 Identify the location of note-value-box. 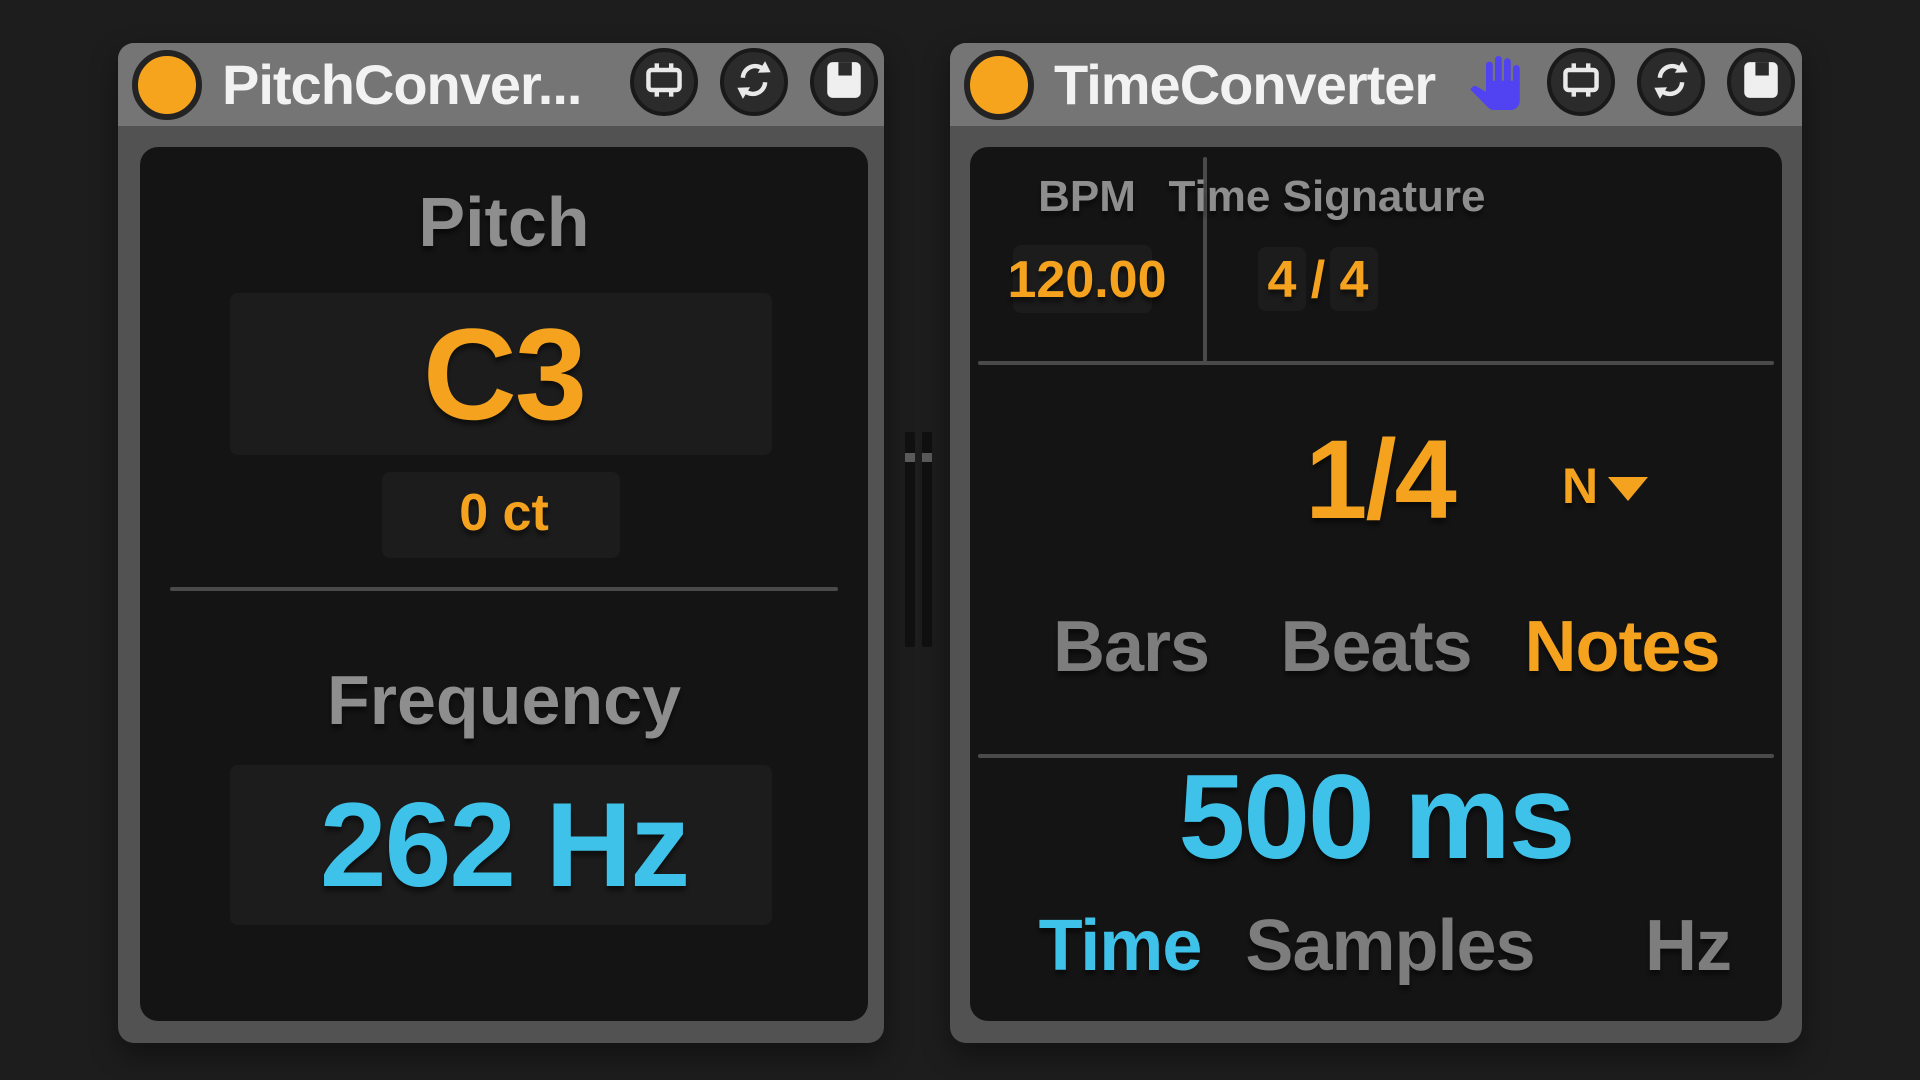
(501, 374).